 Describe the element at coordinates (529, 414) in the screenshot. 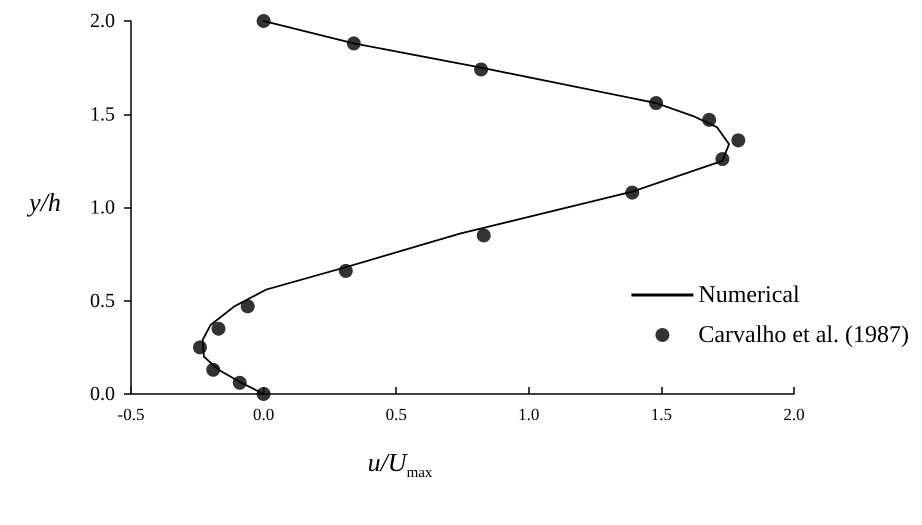

I see `x-tick-label: 1.0` at that location.